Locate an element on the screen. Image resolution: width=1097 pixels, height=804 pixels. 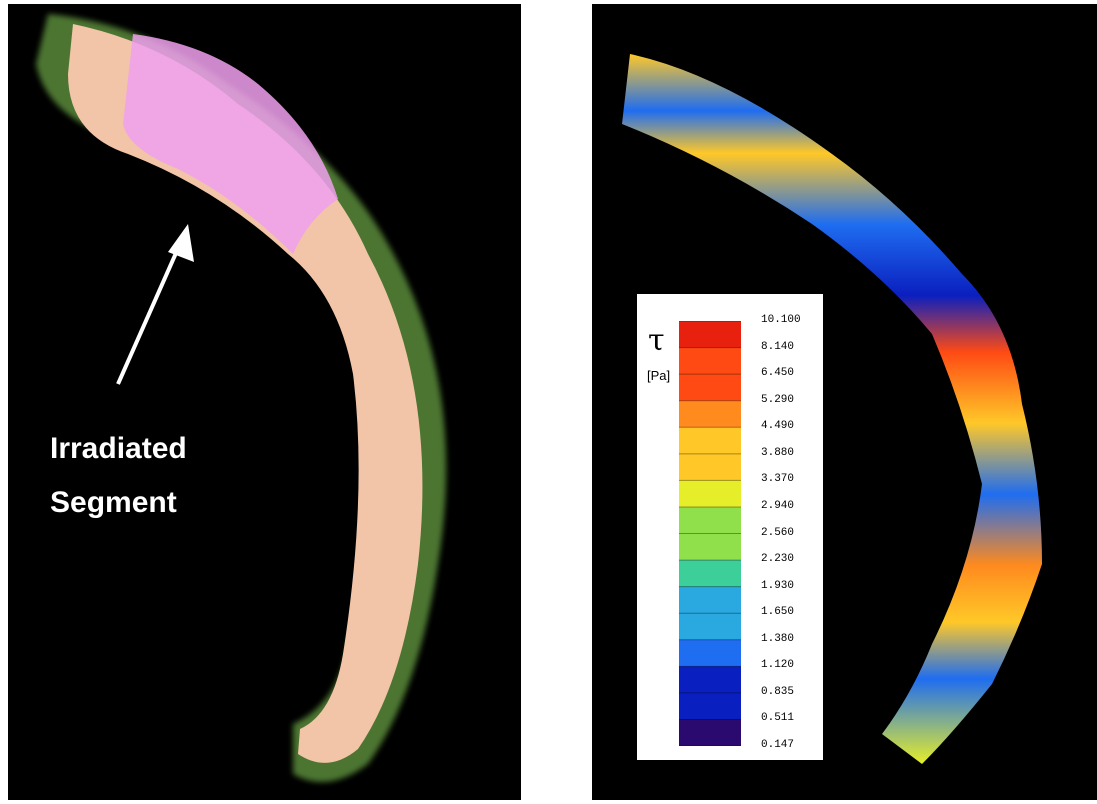
colorbar-tick-label: 1.930 is located at coordinates (778, 585).